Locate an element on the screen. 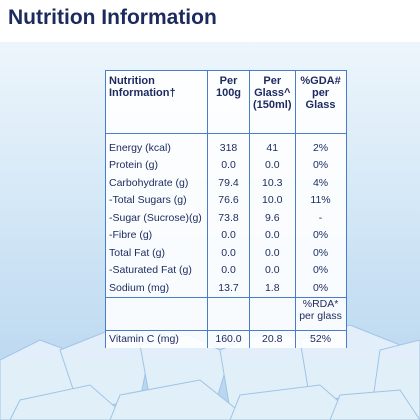 This screenshot has height=420, width=420. row-label: Sodium (mg) is located at coordinates (156, 288).